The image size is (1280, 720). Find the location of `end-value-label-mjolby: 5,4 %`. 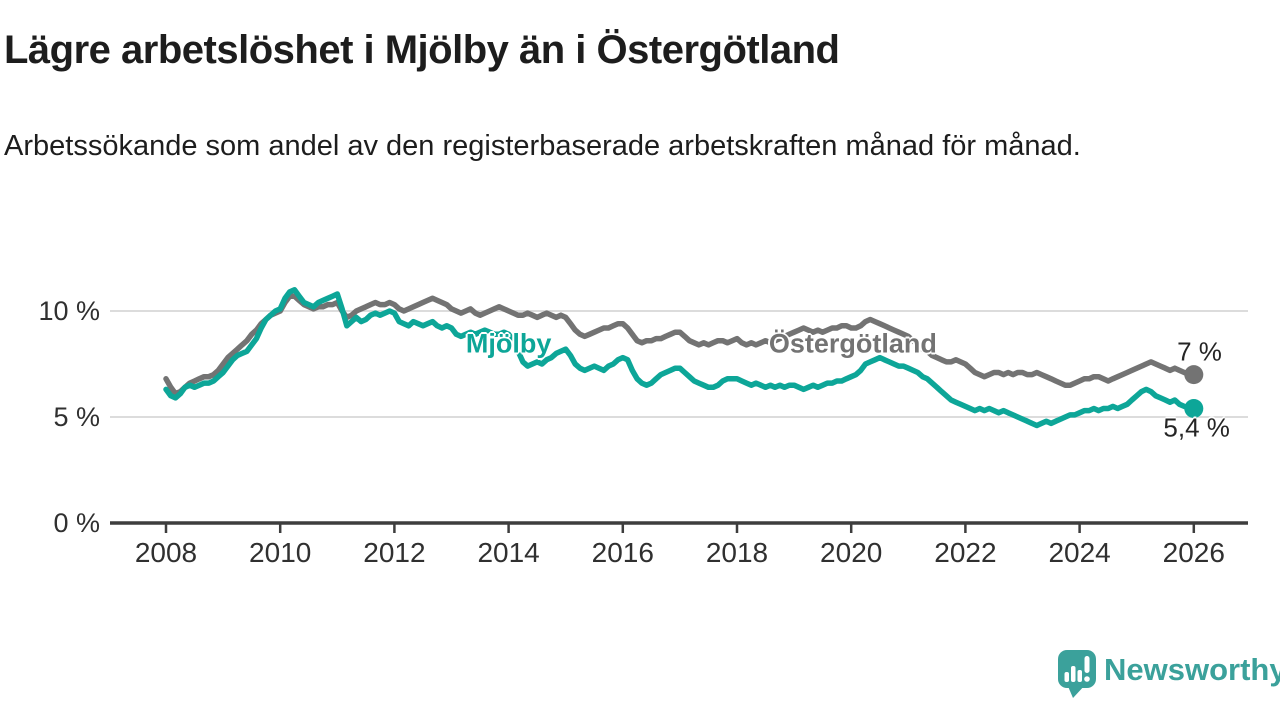

end-value-label-mjolby: 5,4 % is located at coordinates (1196, 427).